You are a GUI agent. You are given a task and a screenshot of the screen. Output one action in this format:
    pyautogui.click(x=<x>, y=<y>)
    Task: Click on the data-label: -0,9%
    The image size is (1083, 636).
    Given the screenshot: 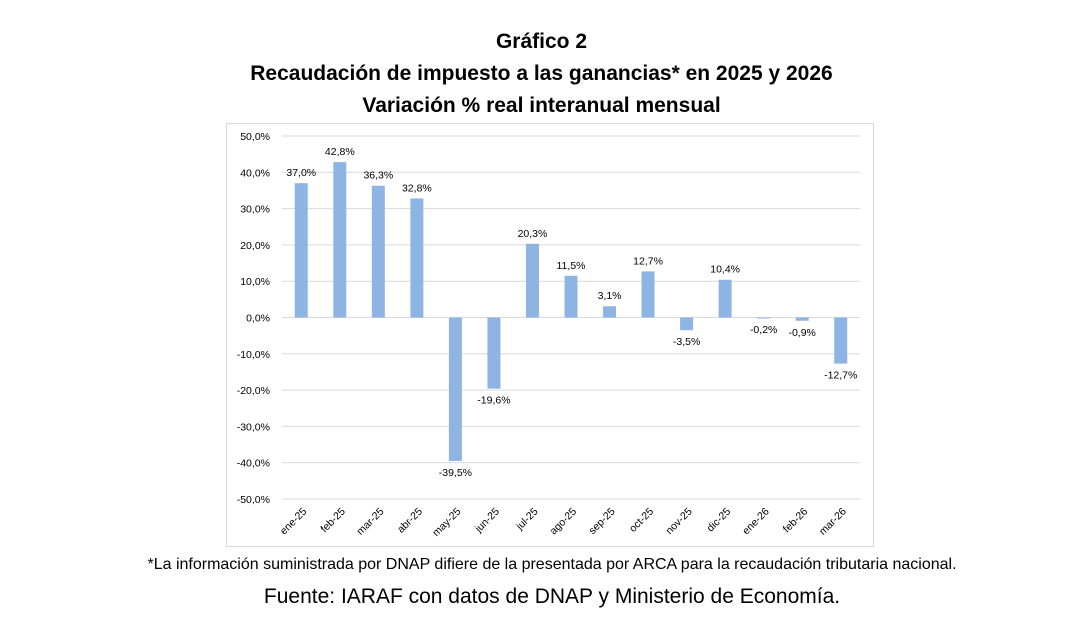 What is the action you would take?
    pyautogui.click(x=801, y=333)
    